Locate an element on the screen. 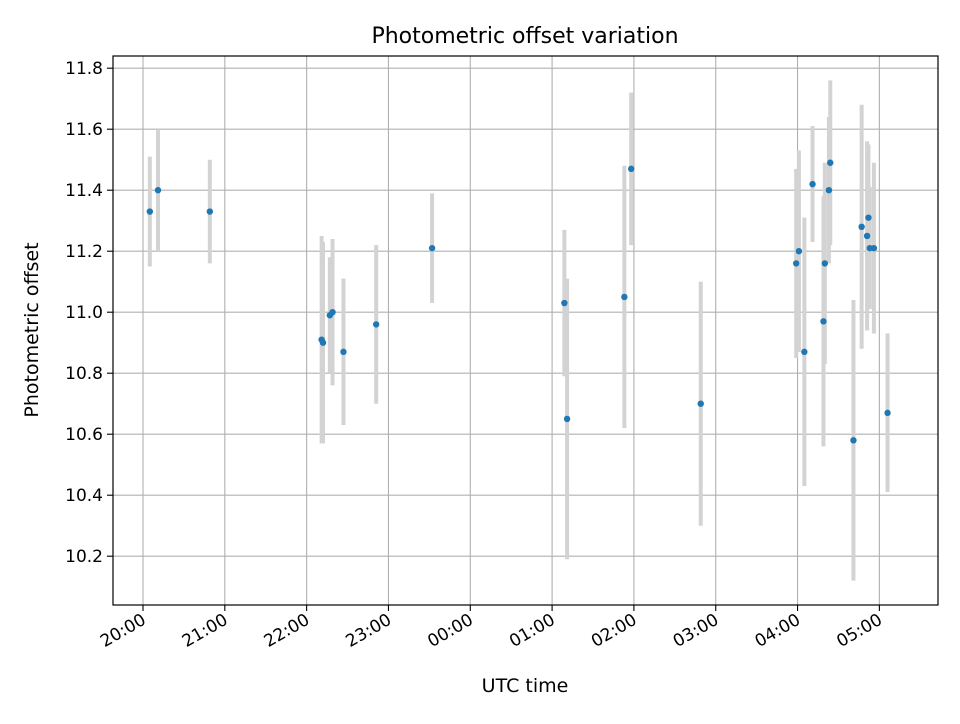  x-axis-label: UTC time is located at coordinates (525, 686).